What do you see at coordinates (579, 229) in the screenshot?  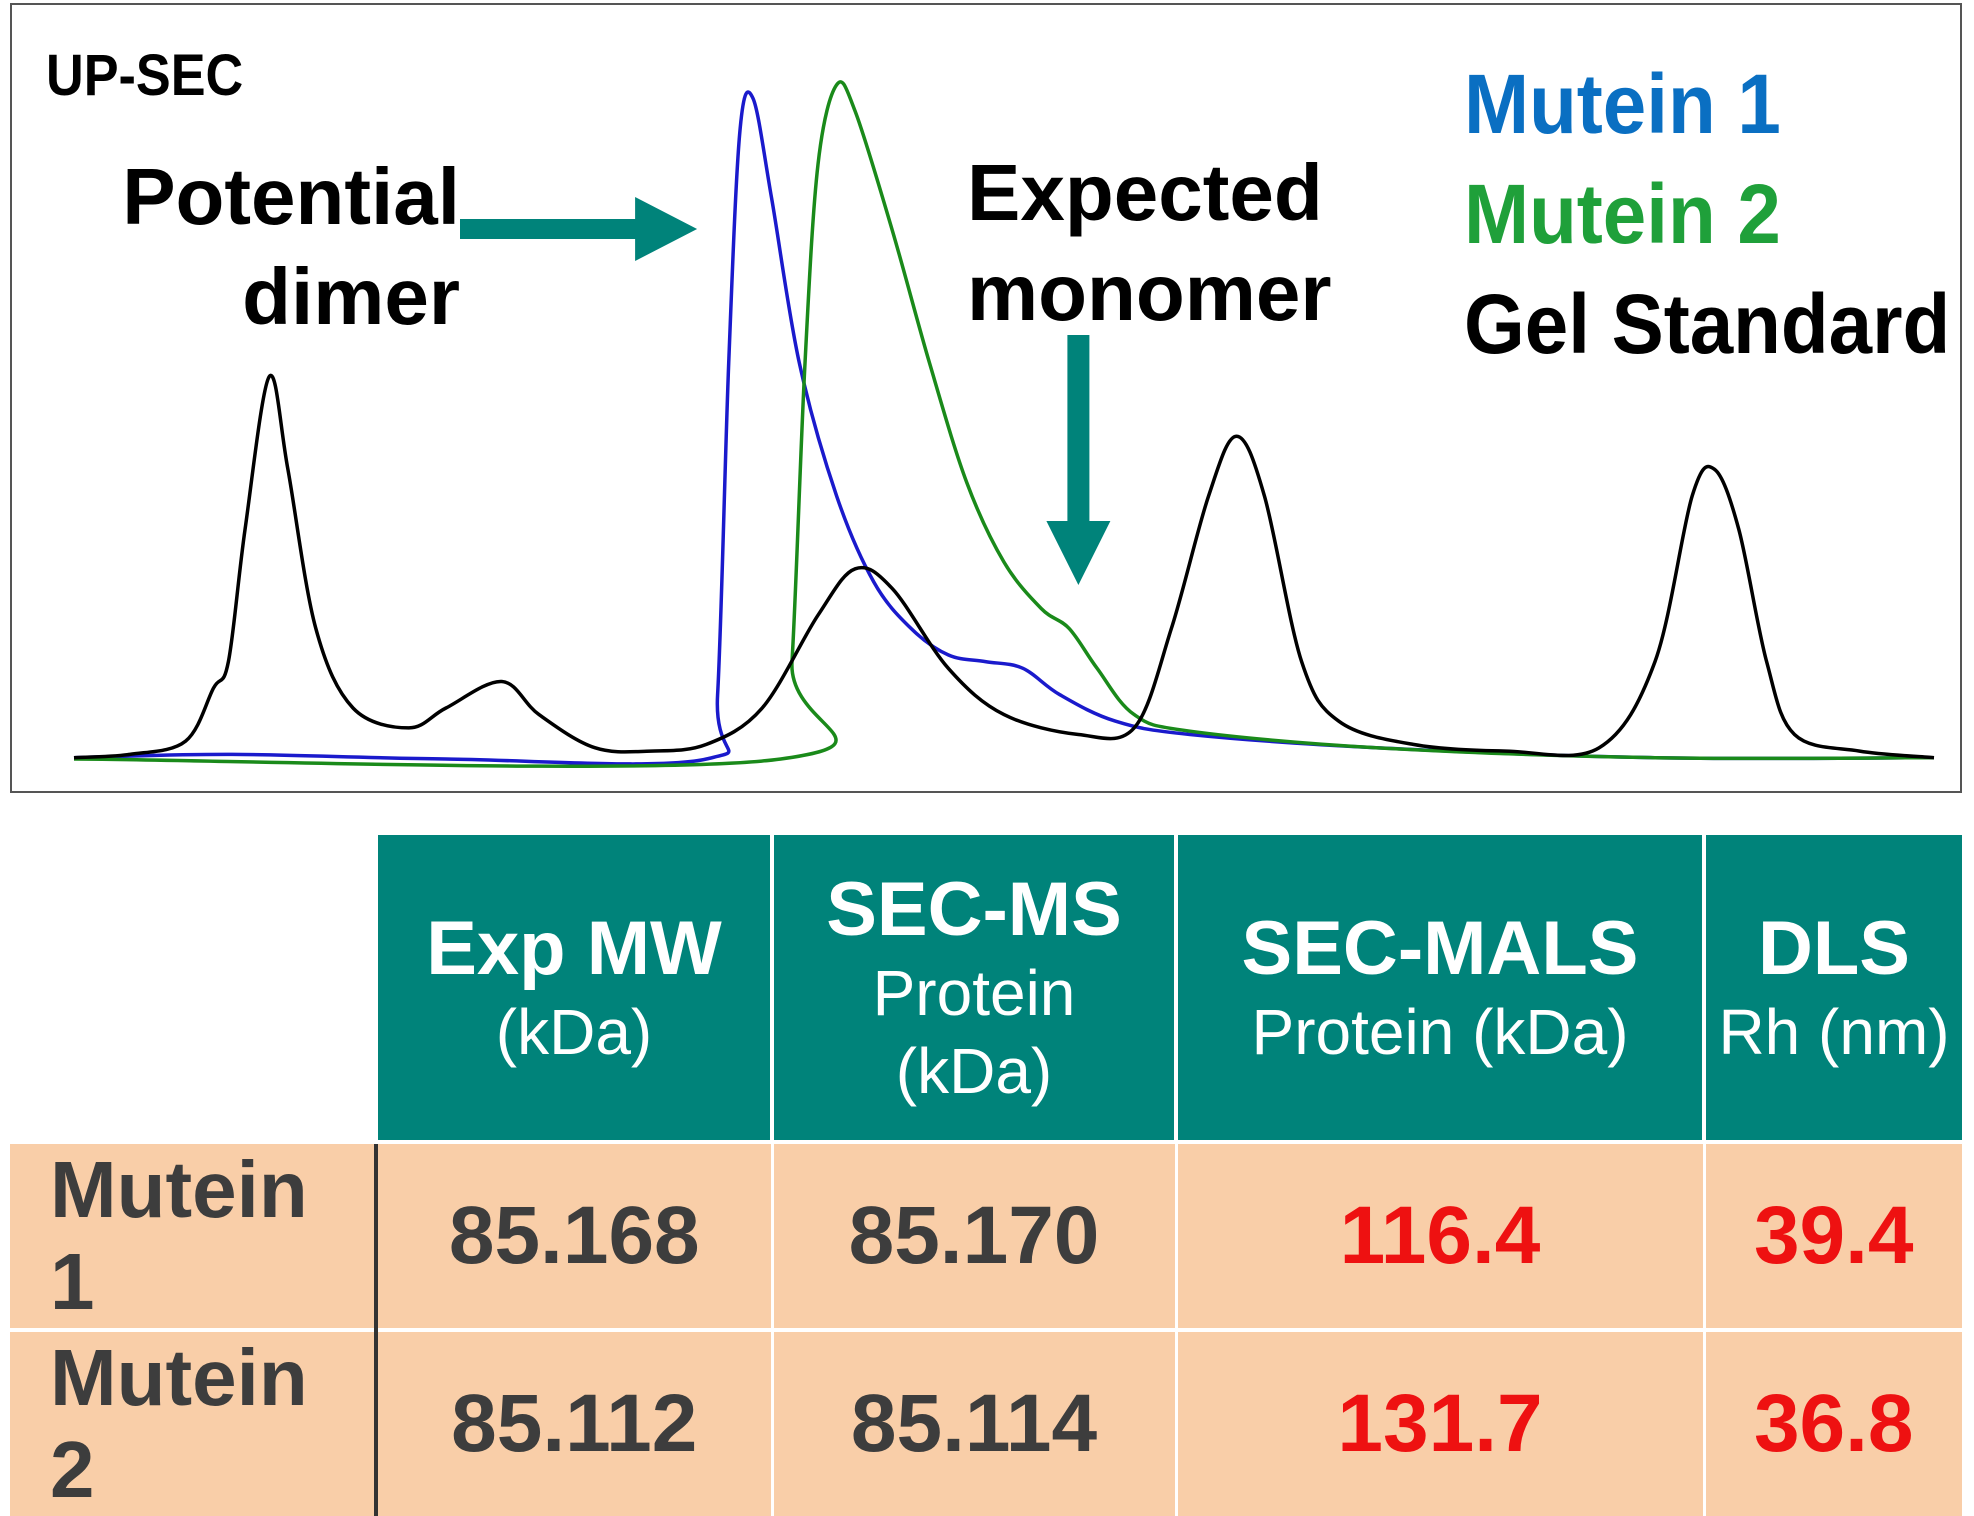 I see `arrow-right-icon` at bounding box center [579, 229].